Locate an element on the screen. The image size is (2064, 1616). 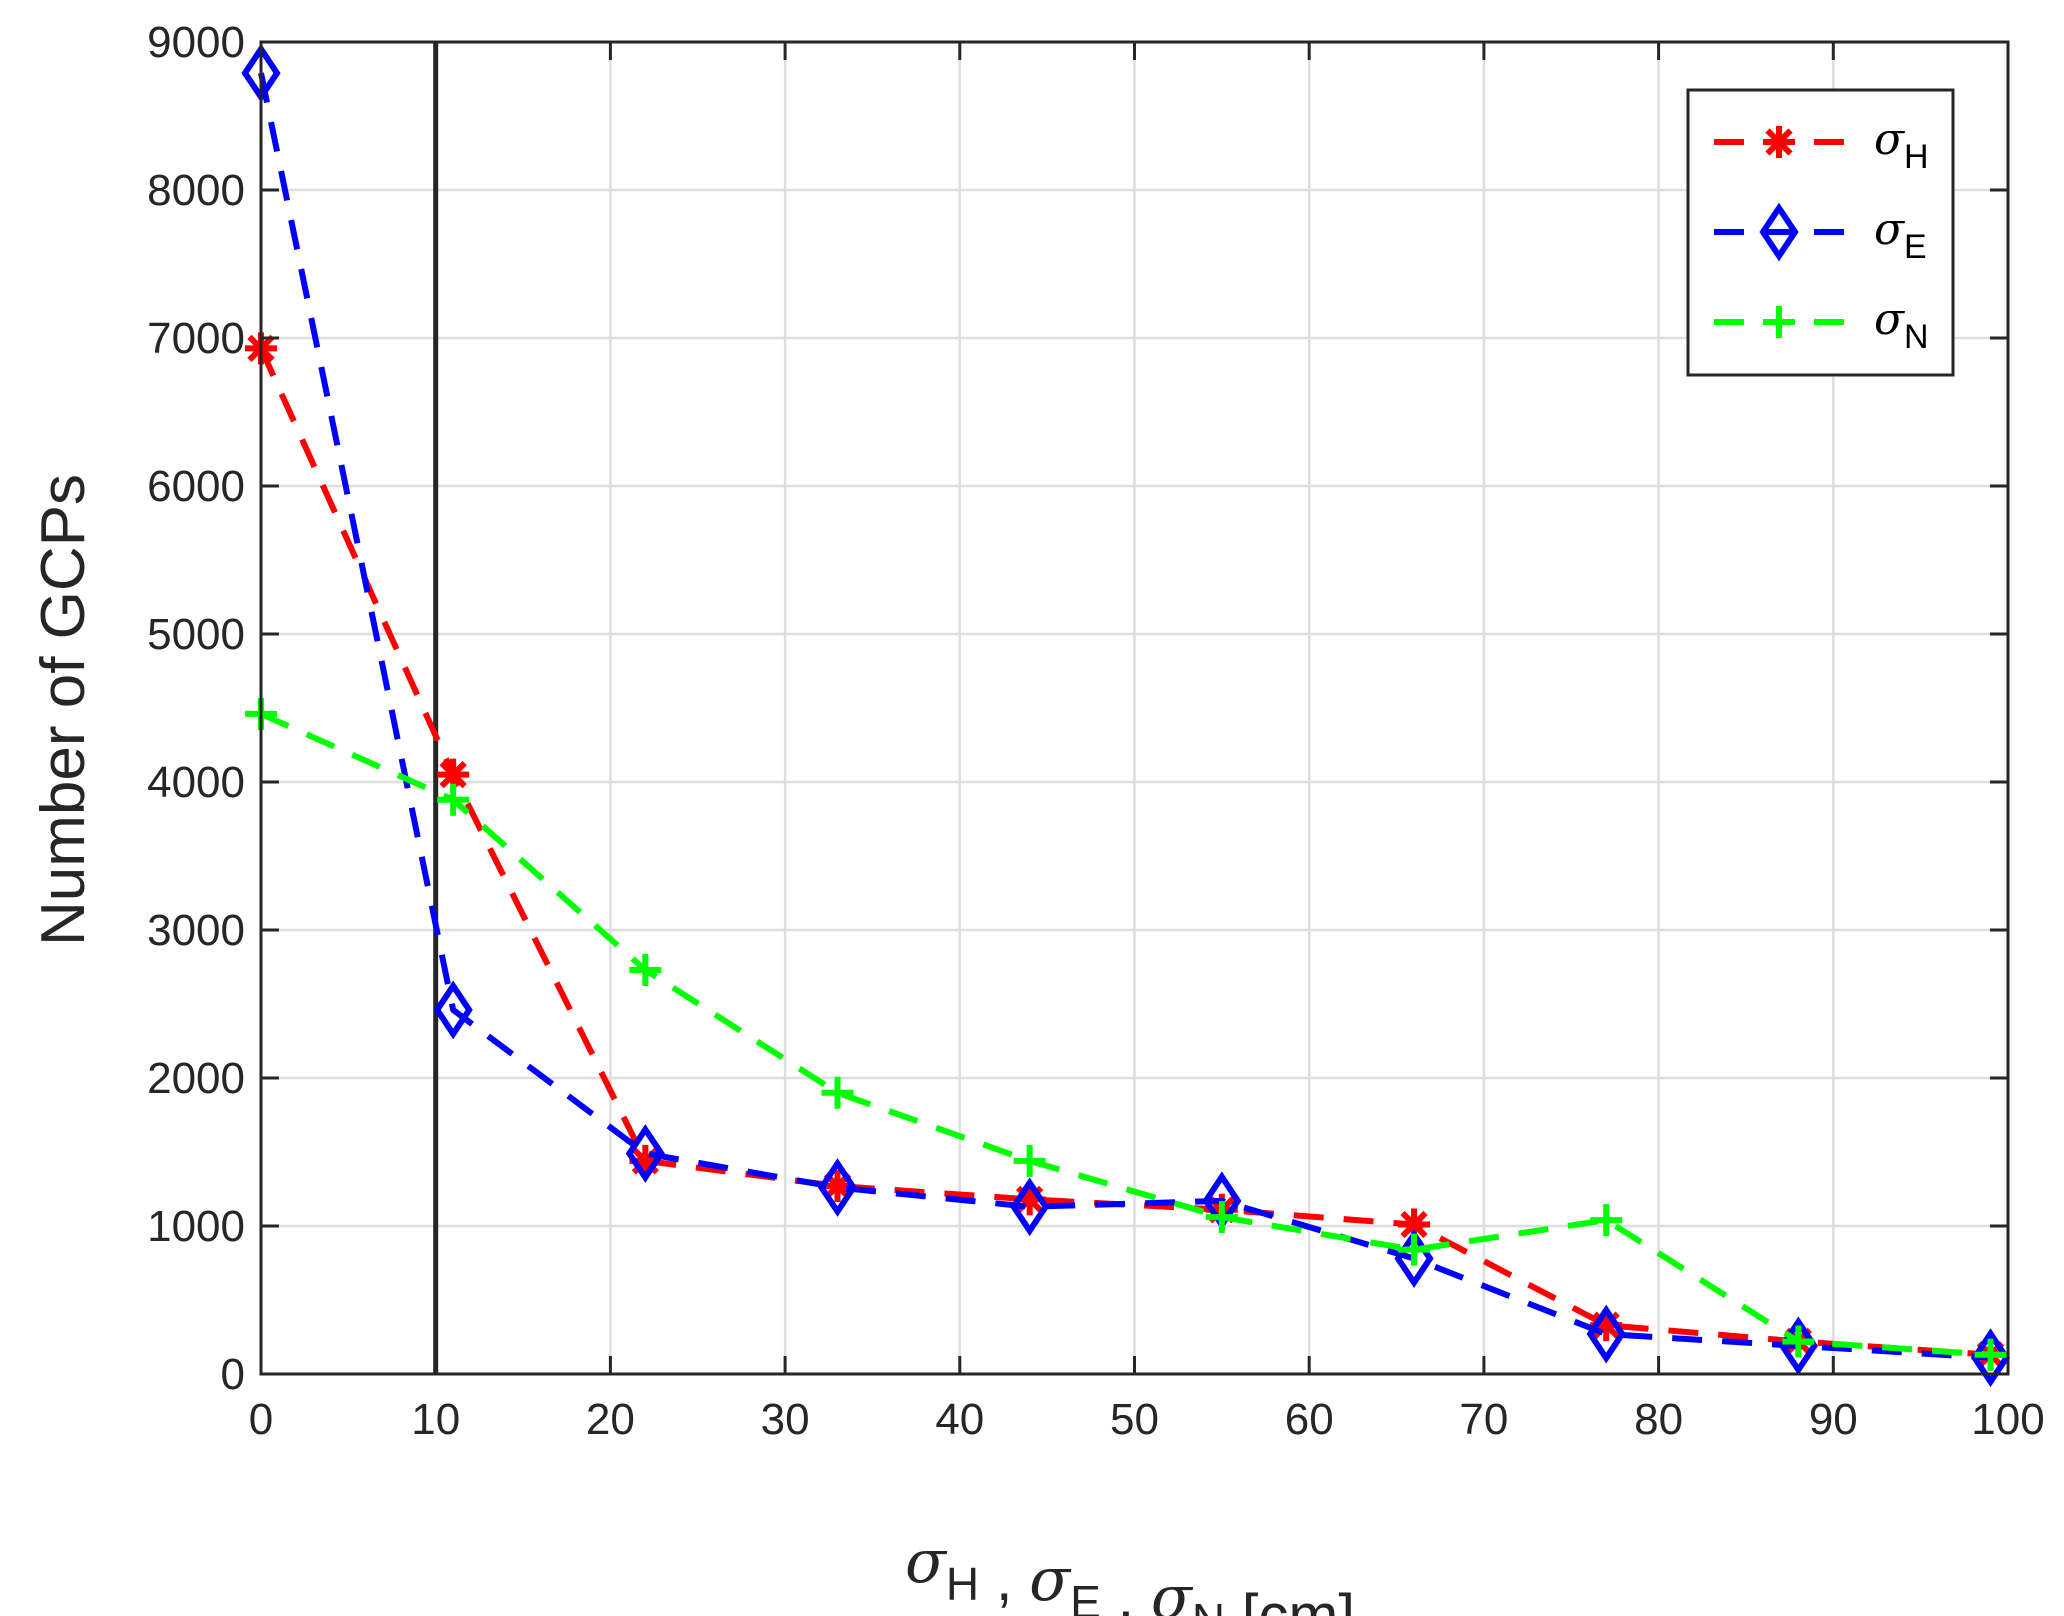
y-tick-label: 1000 is located at coordinates (196, 1226).